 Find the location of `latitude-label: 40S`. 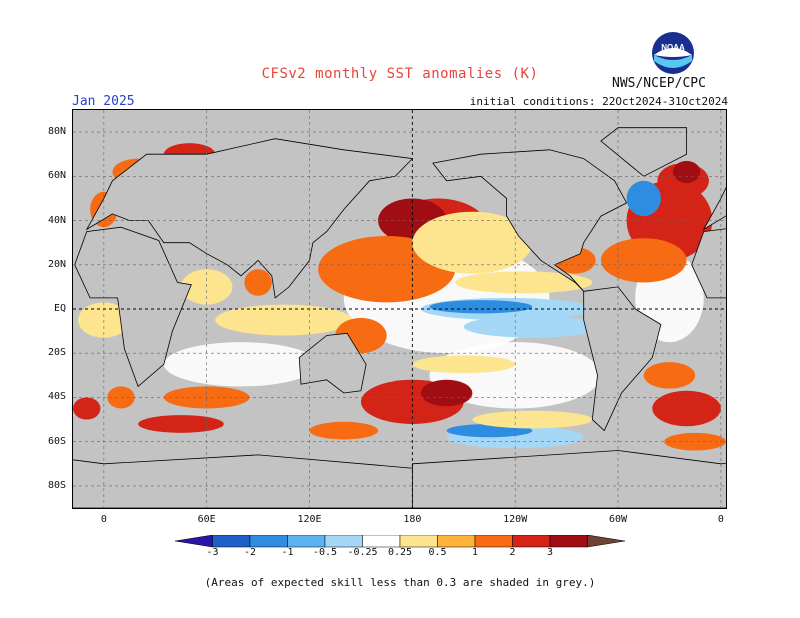

latitude-label: 40S is located at coordinates (56, 397).